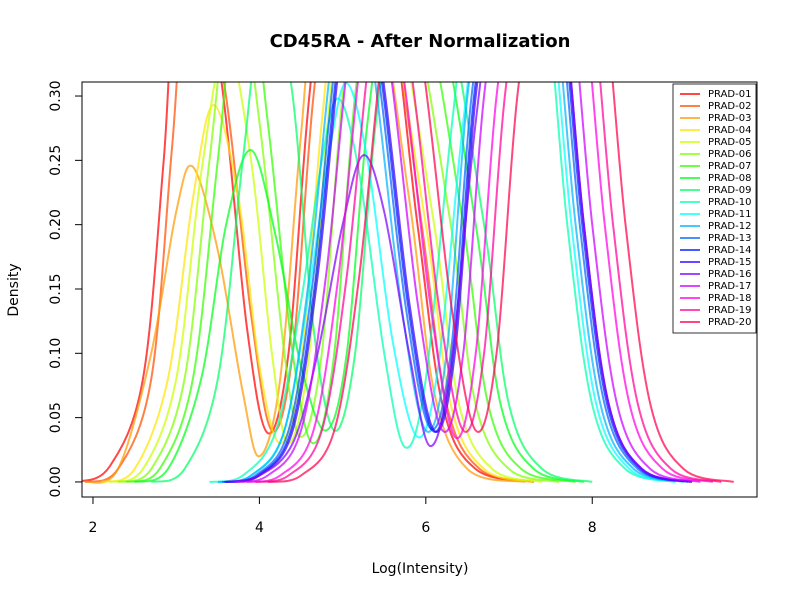  What do you see at coordinates (259, 528) in the screenshot?
I see `x-tick-label: 4` at bounding box center [259, 528].